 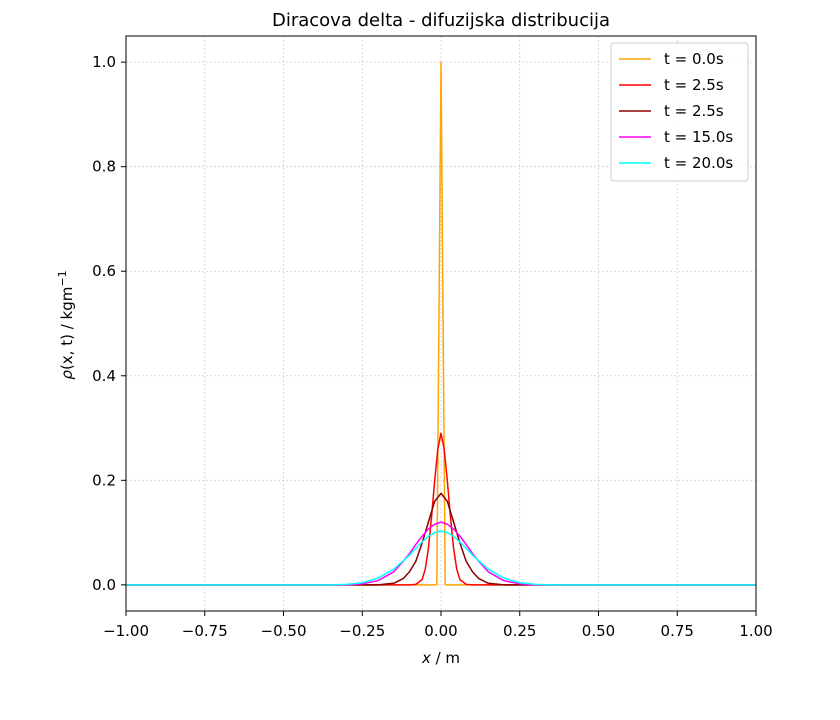 I want to click on x-tick-label: 0.75, so click(x=677, y=631).